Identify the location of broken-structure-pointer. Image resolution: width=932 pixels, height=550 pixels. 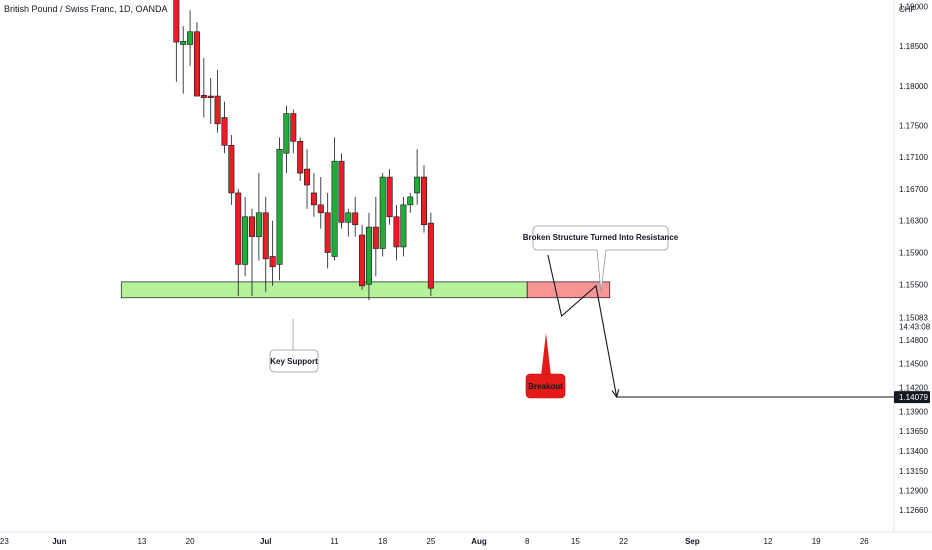
(601, 271).